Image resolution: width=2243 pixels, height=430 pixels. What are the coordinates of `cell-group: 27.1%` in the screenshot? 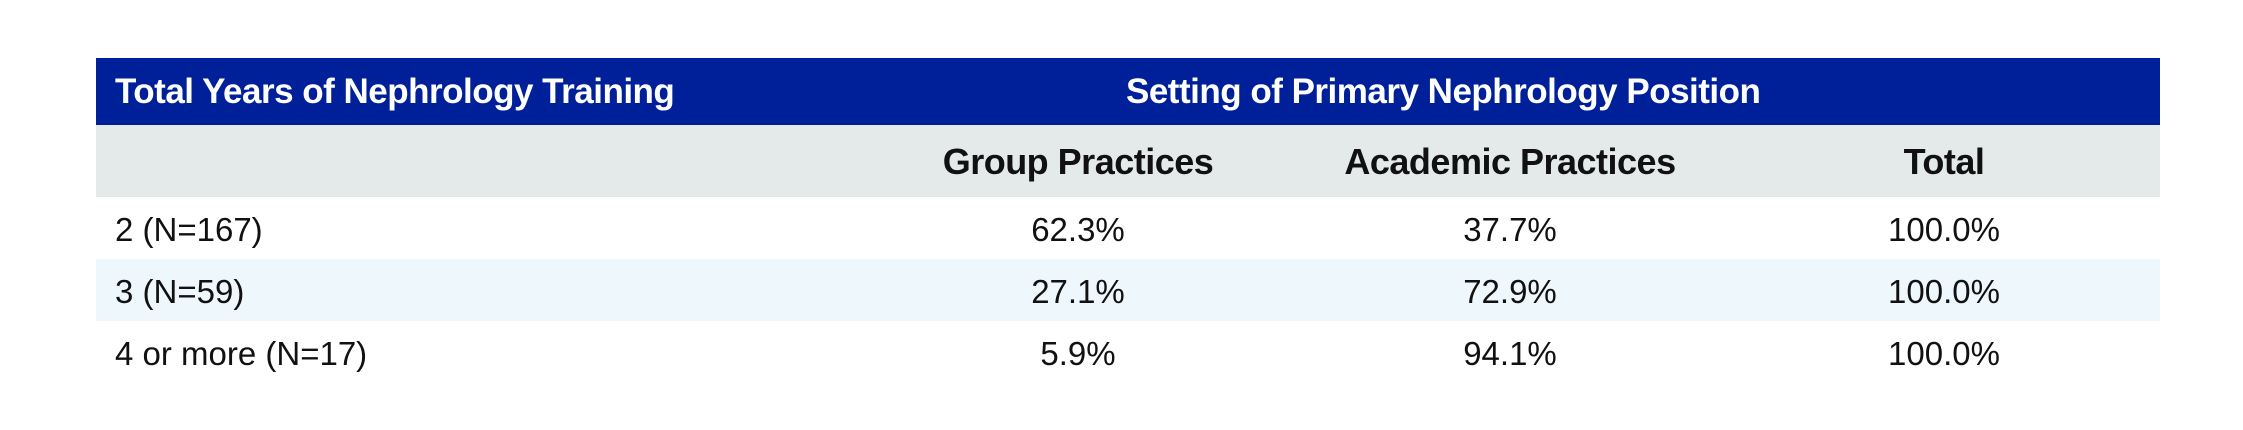 It's located at (1078, 291).